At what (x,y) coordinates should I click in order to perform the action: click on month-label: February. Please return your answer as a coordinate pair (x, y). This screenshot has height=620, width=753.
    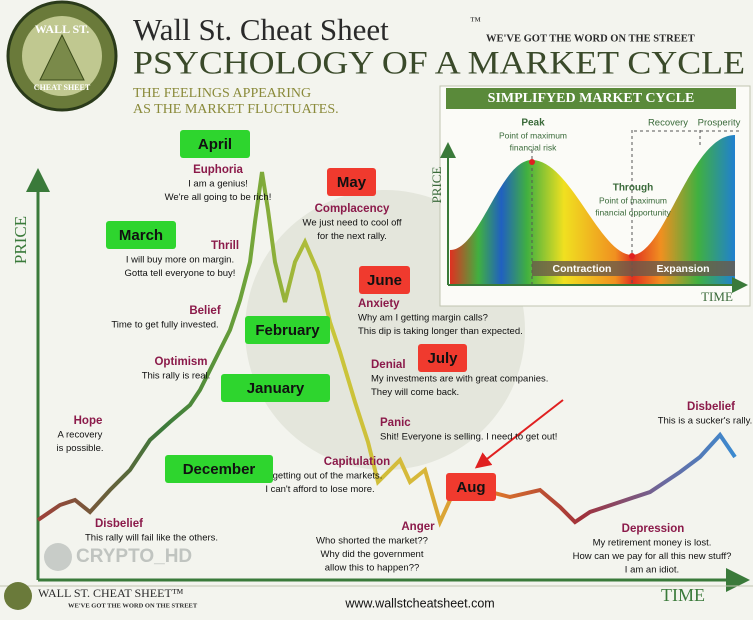
    Looking at the image, I should click on (287, 330).